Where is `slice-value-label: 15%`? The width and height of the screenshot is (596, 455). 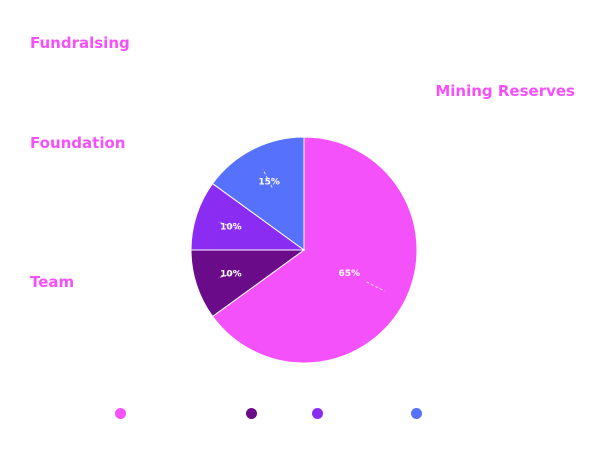 slice-value-label: 15% is located at coordinates (269, 183).